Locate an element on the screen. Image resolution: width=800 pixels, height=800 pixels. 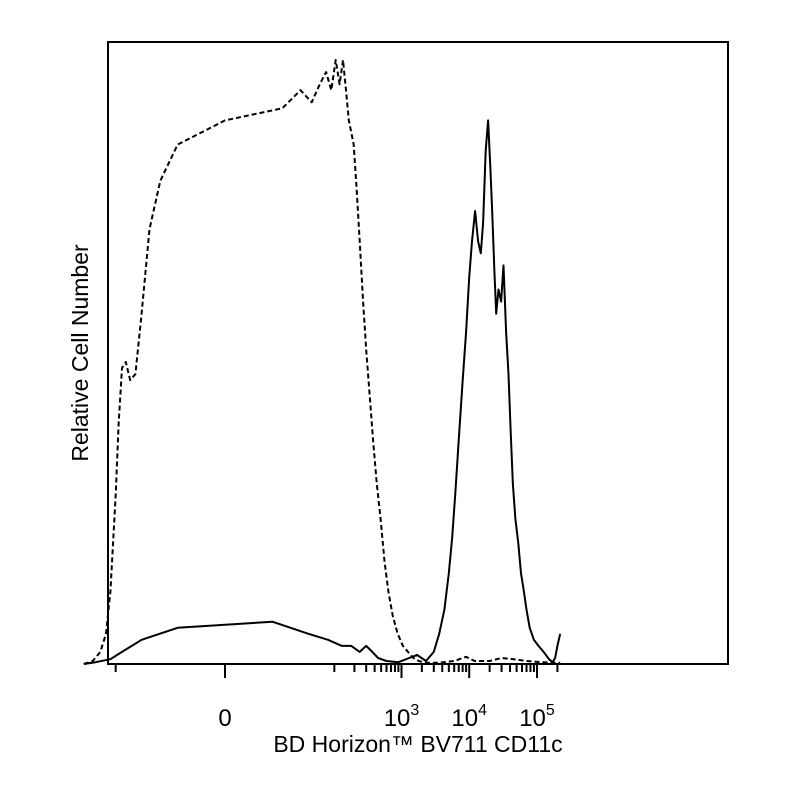
x-tick-label: 0 is located at coordinates (224, 718).